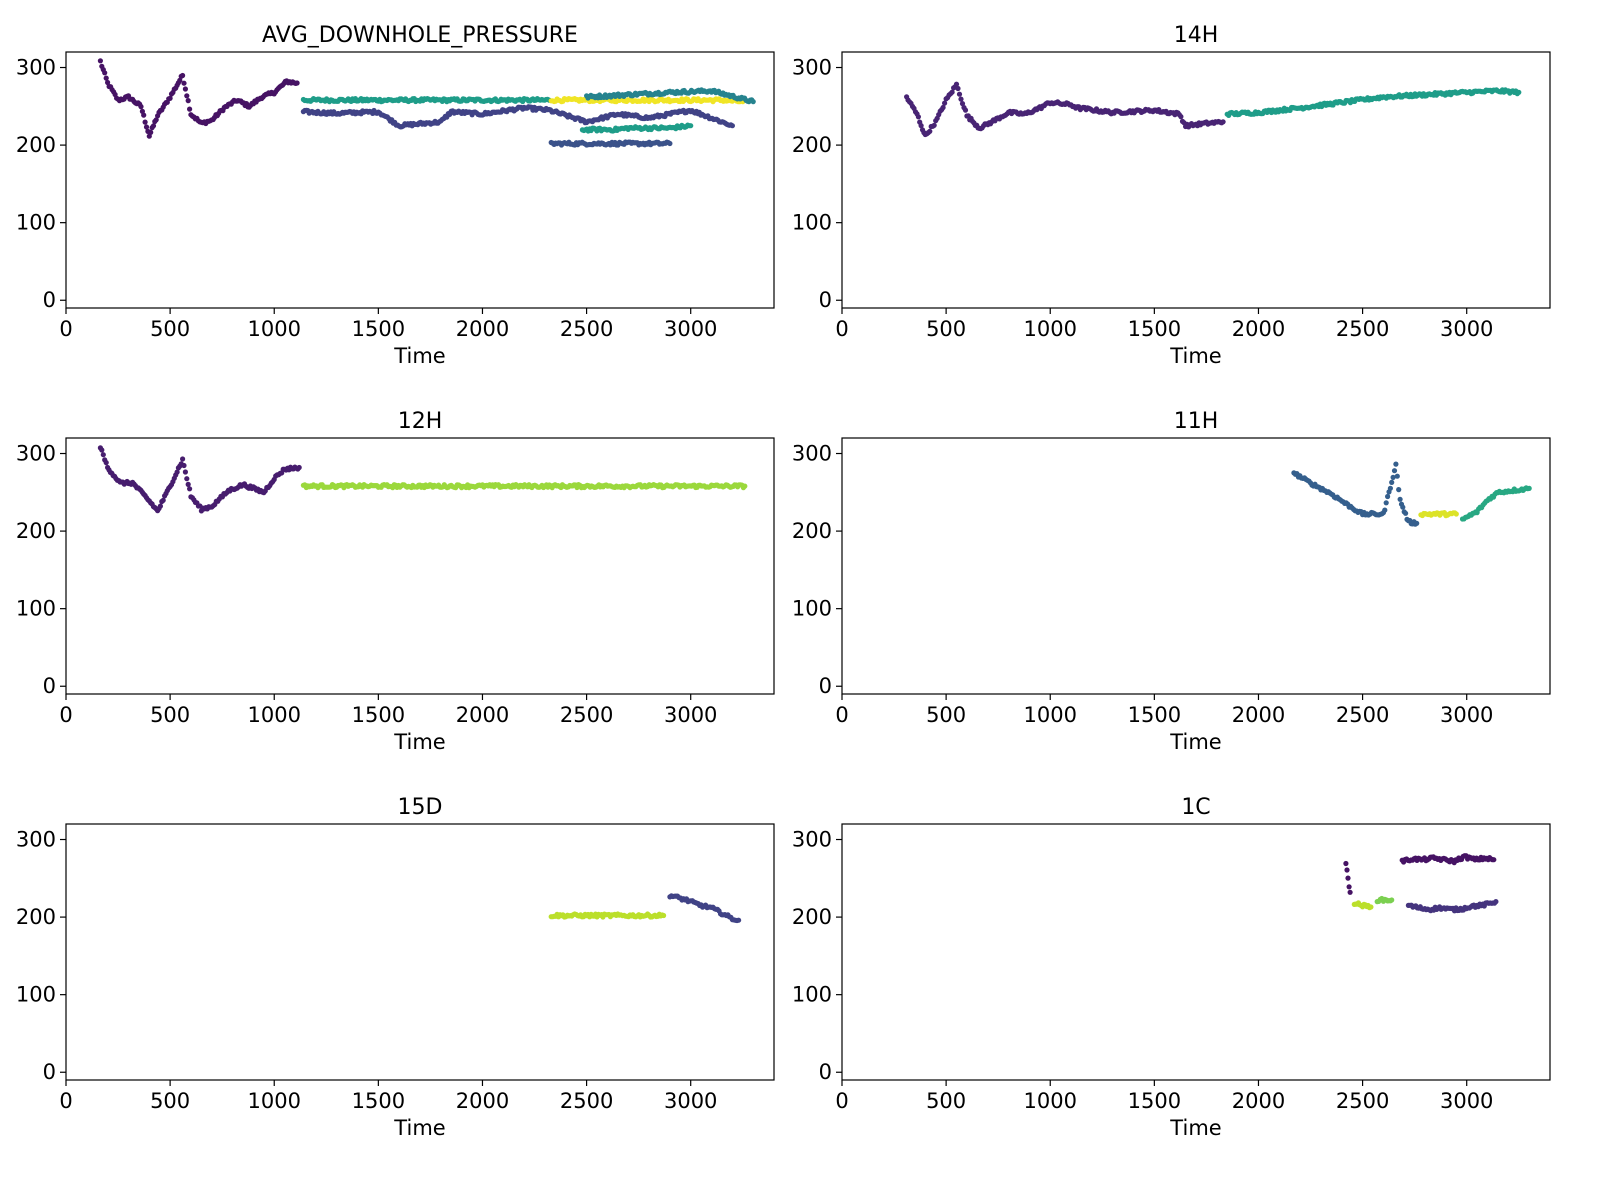 Image resolution: width=1600 pixels, height=1200 pixels. What do you see at coordinates (378, 329) in the screenshot?
I see `x-tick-label: 1500` at bounding box center [378, 329].